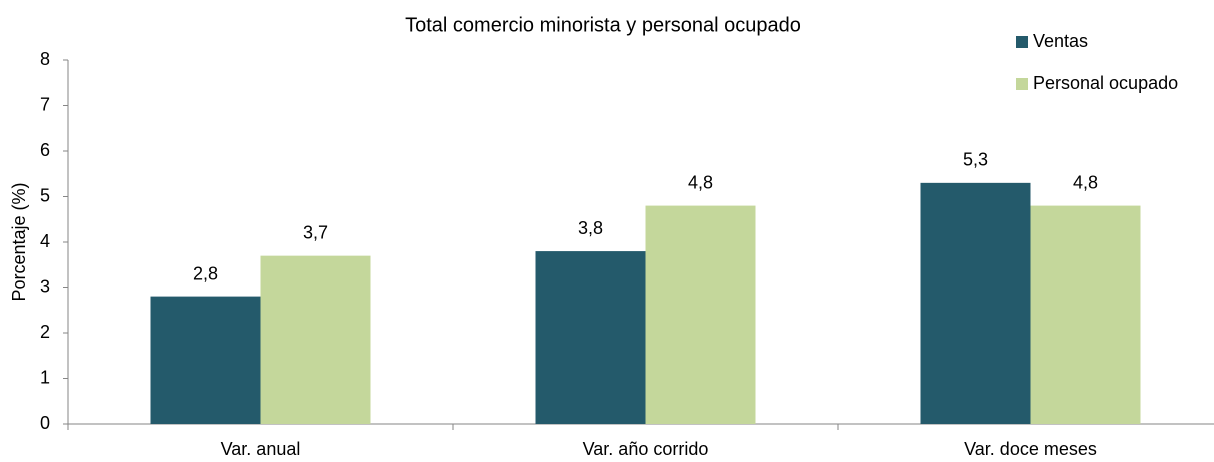 This screenshot has width=1214, height=462. I want to click on x-tick-label: Var. doce meses, so click(1030, 449).